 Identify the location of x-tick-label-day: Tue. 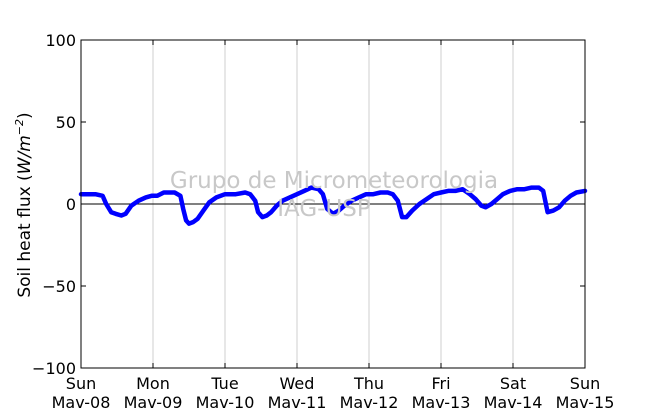
(224, 383).